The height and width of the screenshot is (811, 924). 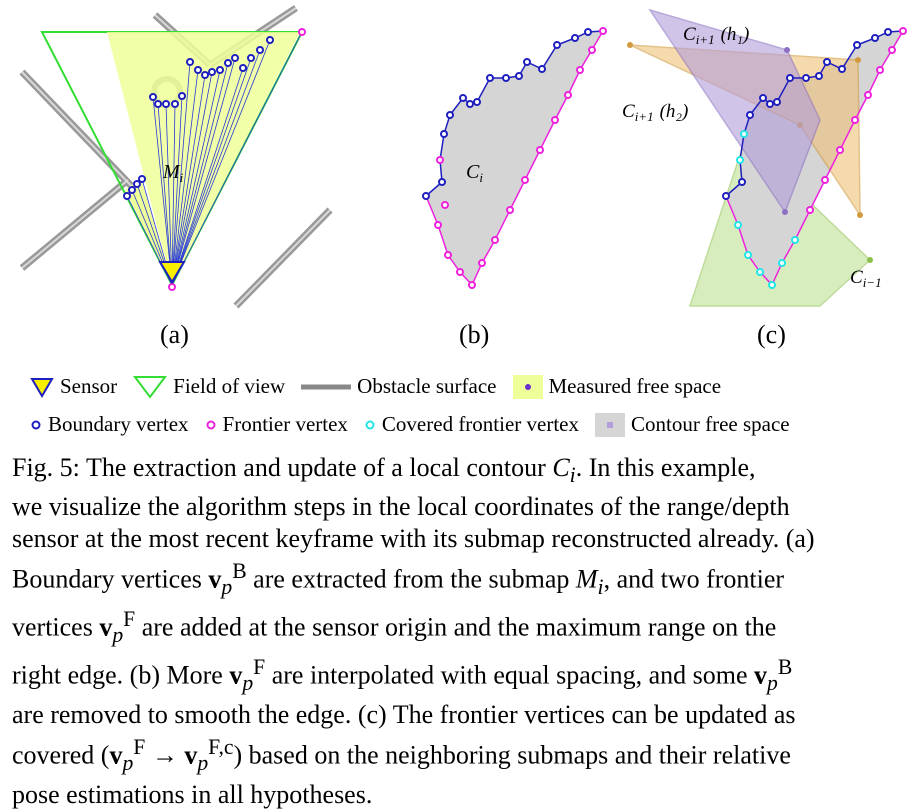 I want to click on panel-a-boundary-vertices, so click(x=198, y=118).